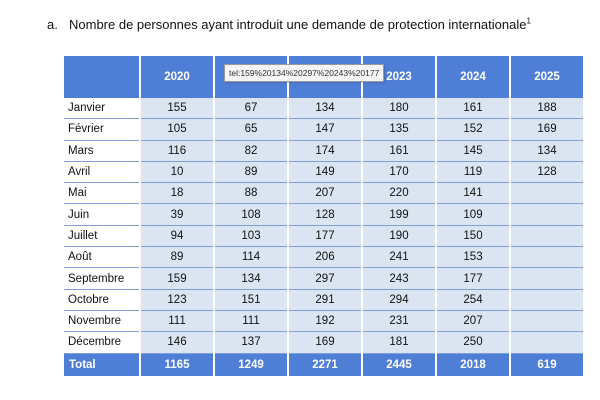  I want to click on table-row: Février 105 65 147 135 152 169, so click(324, 129).